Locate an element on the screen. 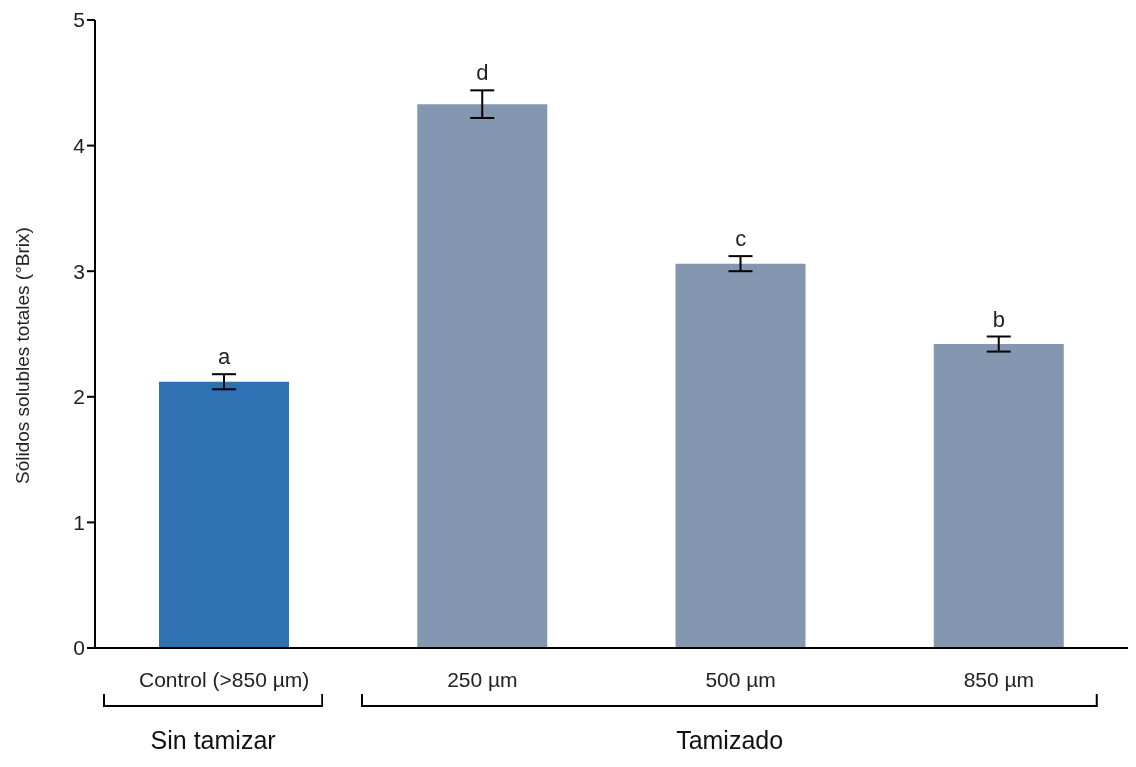 This screenshot has height=767, width=1136. y-tick-label: 5 is located at coordinates (79, 20).